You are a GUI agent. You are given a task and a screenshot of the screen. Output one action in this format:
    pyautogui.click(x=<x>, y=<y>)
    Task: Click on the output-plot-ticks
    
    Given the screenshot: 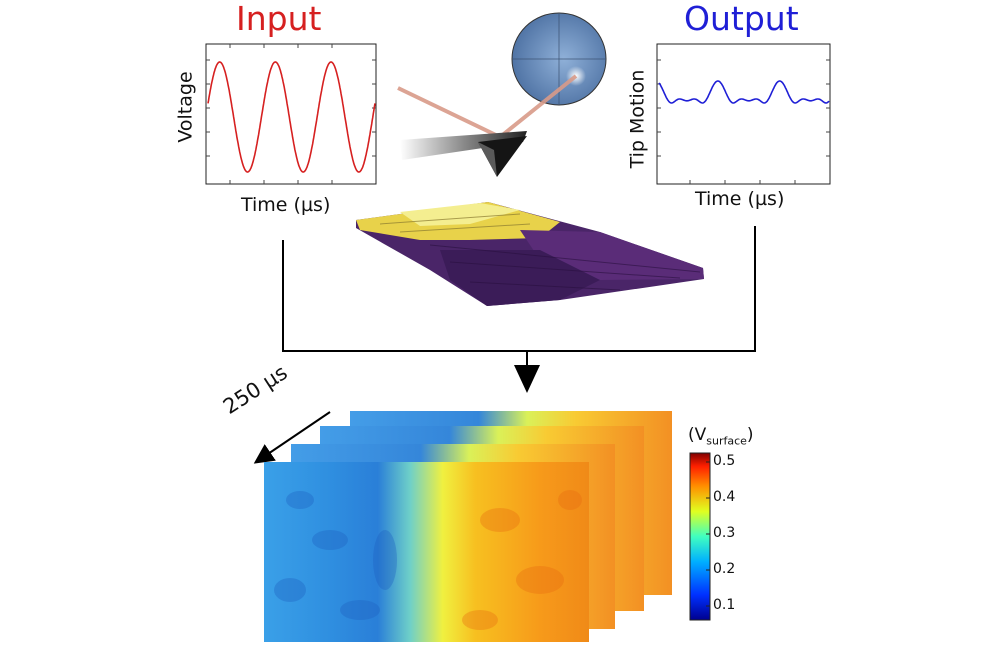 What is the action you would take?
    pyautogui.click(x=743, y=121)
    